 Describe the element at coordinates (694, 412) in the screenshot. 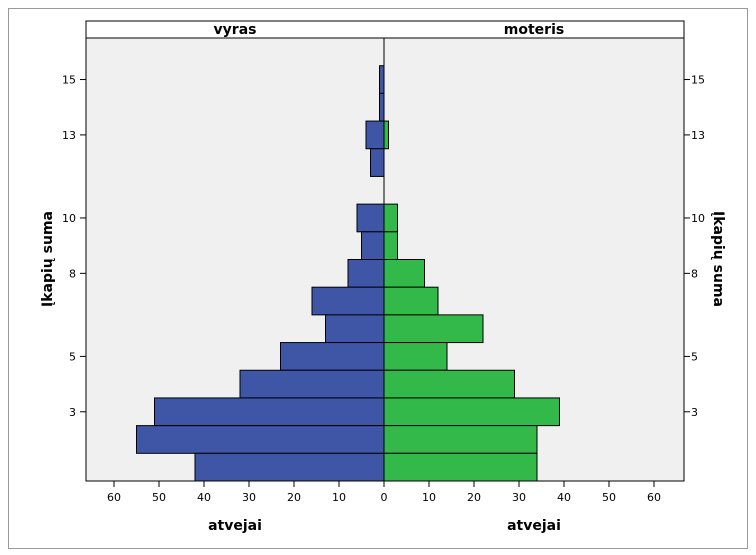

I see `y-tick-label-right: 3` at that location.